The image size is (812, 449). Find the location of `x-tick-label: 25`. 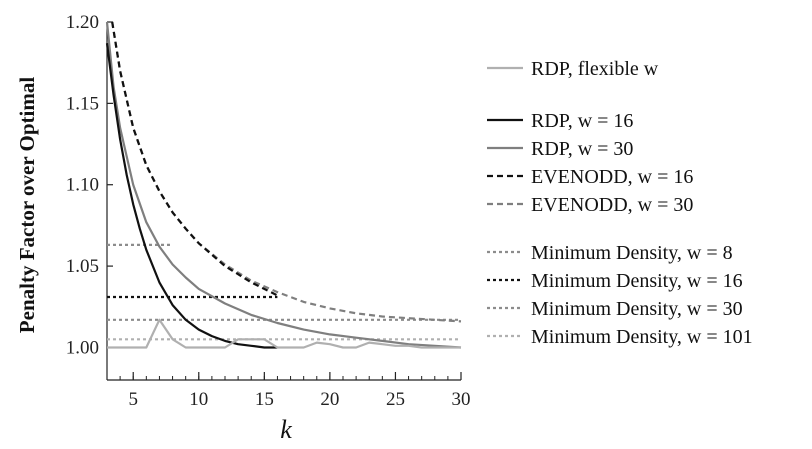

x-tick-label: 25 is located at coordinates (395, 399).